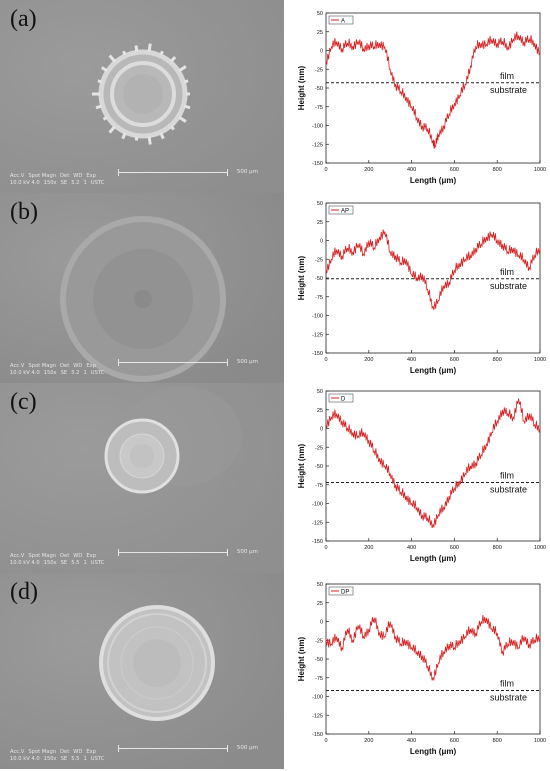  Describe the element at coordinates (320, 585) in the screenshot. I see `y-tick-label: 50` at that location.